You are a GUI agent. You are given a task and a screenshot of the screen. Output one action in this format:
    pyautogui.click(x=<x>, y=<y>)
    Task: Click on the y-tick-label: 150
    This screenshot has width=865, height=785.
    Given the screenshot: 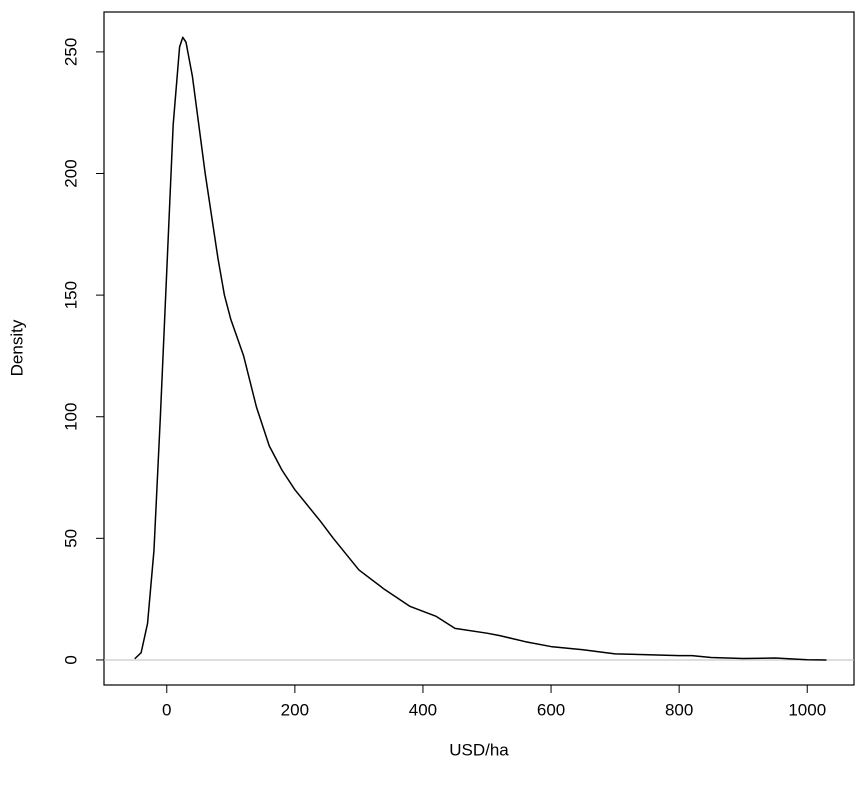 What is the action you would take?
    pyautogui.click(x=70, y=295)
    